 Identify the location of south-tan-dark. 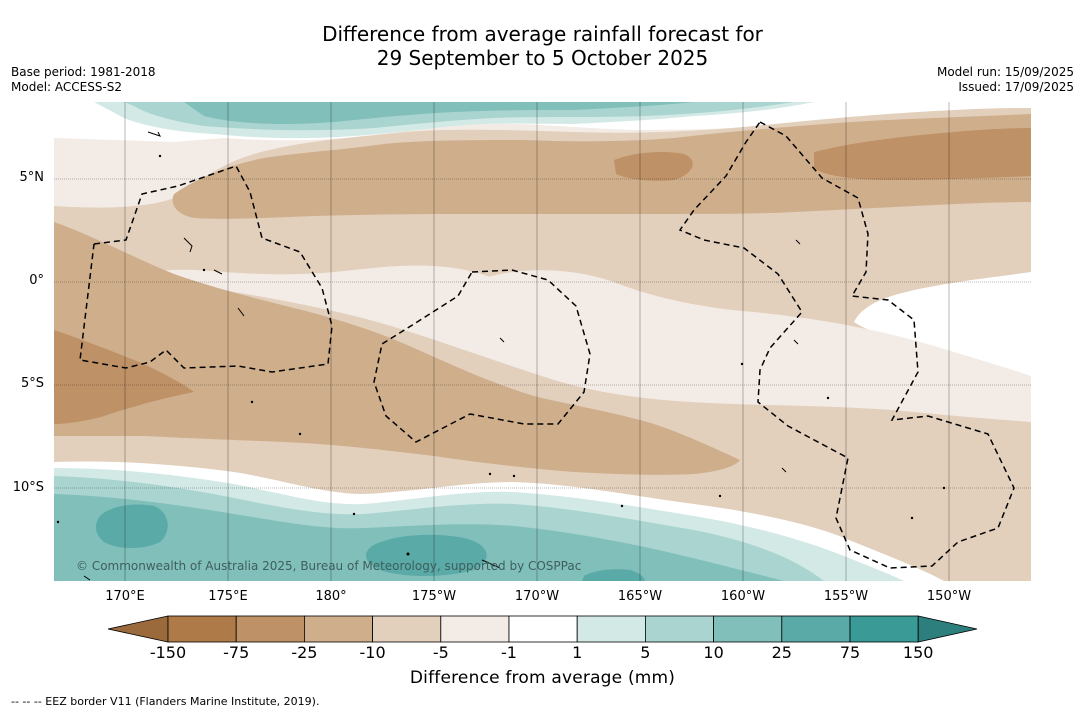
(124, 377).